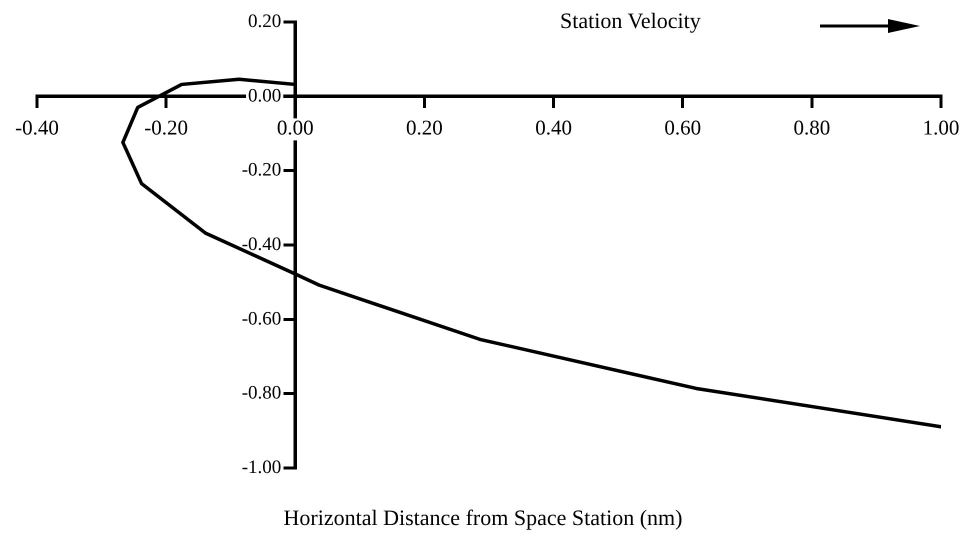 This screenshot has width=966, height=551. Describe the element at coordinates (683, 127) in the screenshot. I see `x-tick-label: 0.60` at that location.